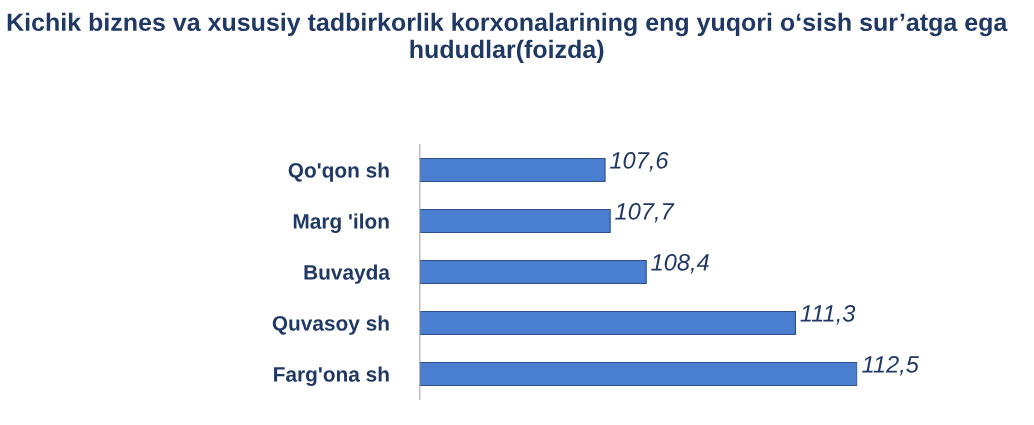 The width and height of the screenshot is (1034, 425). Describe the element at coordinates (341, 223) in the screenshot. I see `y-tick-label: Marg 'ilon` at that location.